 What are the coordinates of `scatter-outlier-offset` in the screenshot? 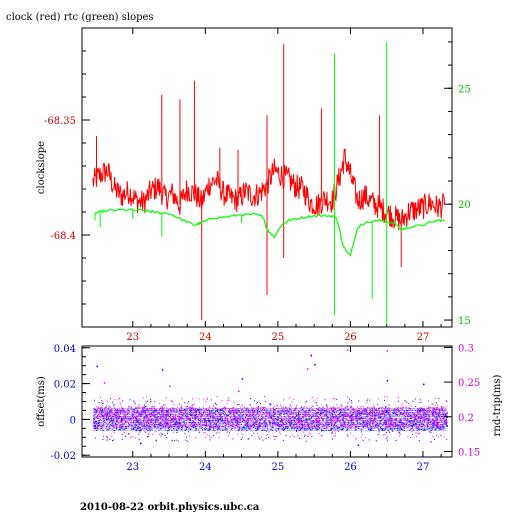 It's located at (387, 381).